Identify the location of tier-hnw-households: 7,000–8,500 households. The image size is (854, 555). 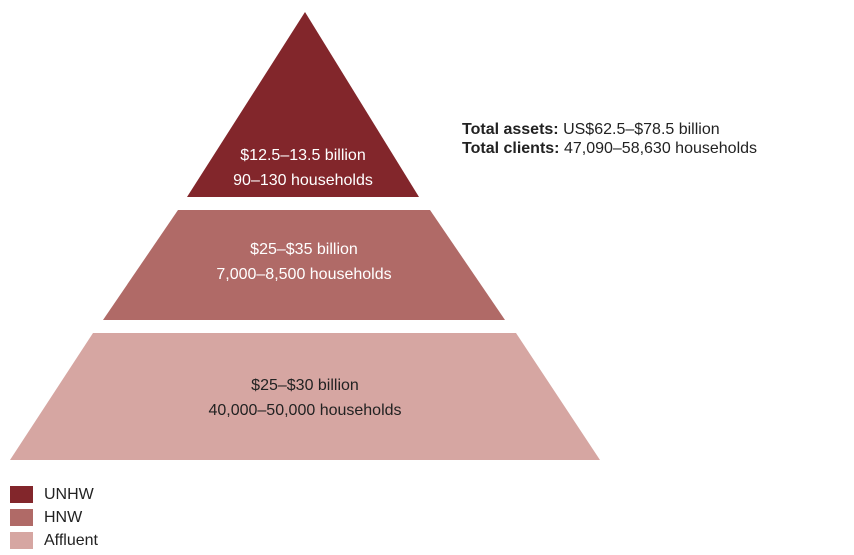
(303, 274).